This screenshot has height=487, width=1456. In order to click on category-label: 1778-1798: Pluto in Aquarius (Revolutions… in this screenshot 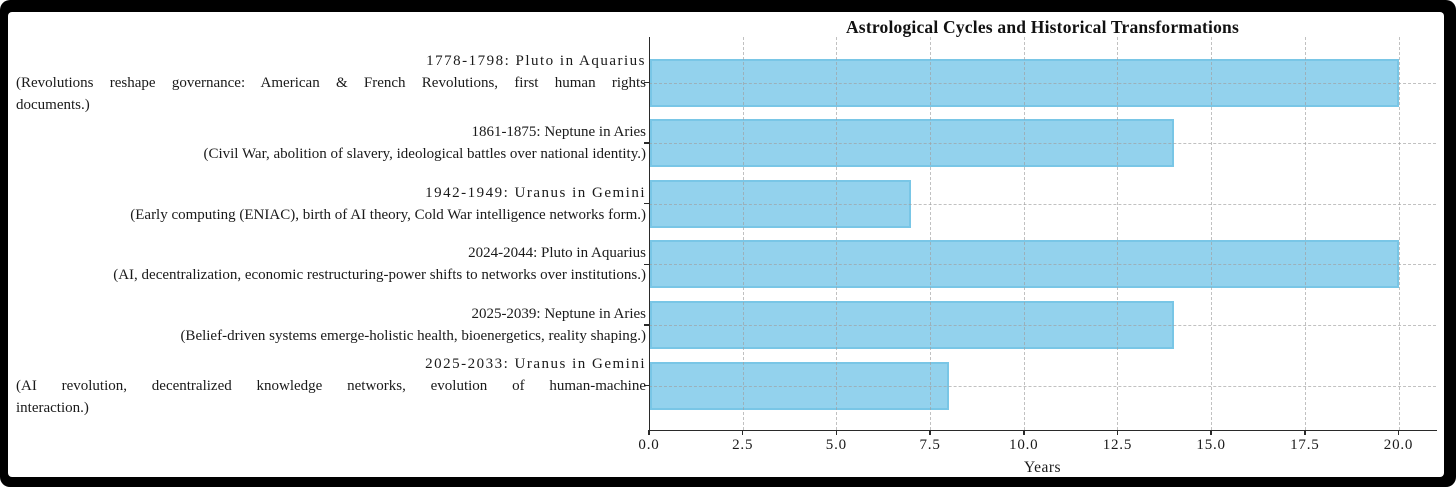, I will do `click(331, 83)`.